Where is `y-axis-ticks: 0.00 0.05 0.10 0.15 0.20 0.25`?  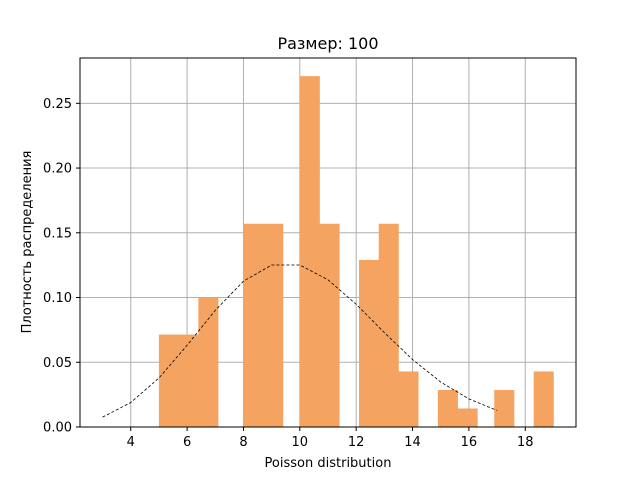
y-axis-ticks: 0.00 0.05 0.10 0.15 0.20 0.25 is located at coordinates (61, 266).